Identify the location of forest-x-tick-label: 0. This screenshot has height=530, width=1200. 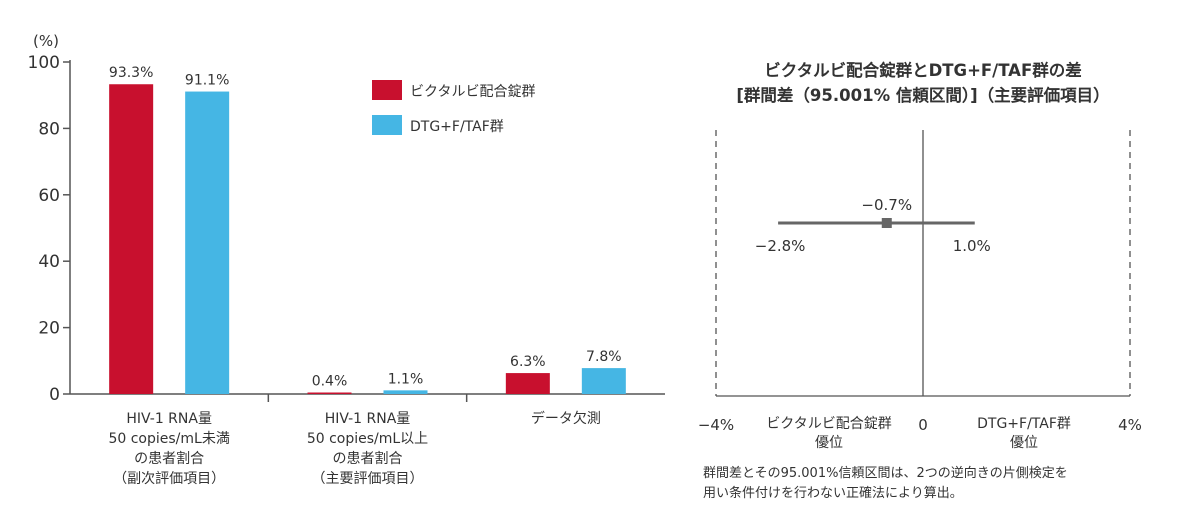
(923, 425).